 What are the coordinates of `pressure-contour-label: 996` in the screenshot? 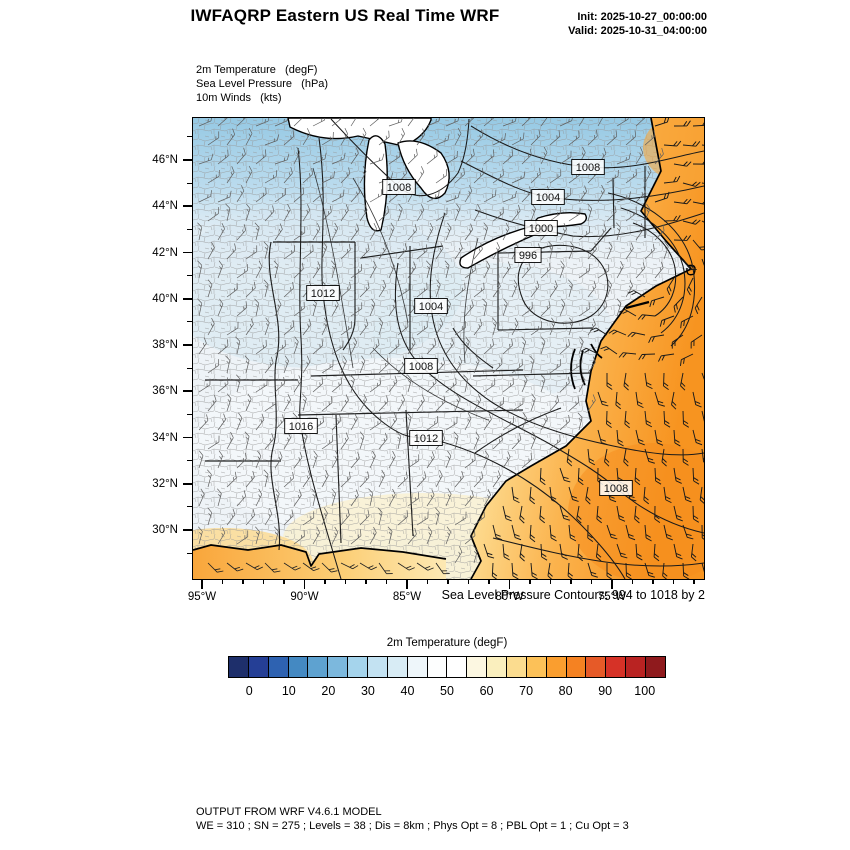 It's located at (528, 255).